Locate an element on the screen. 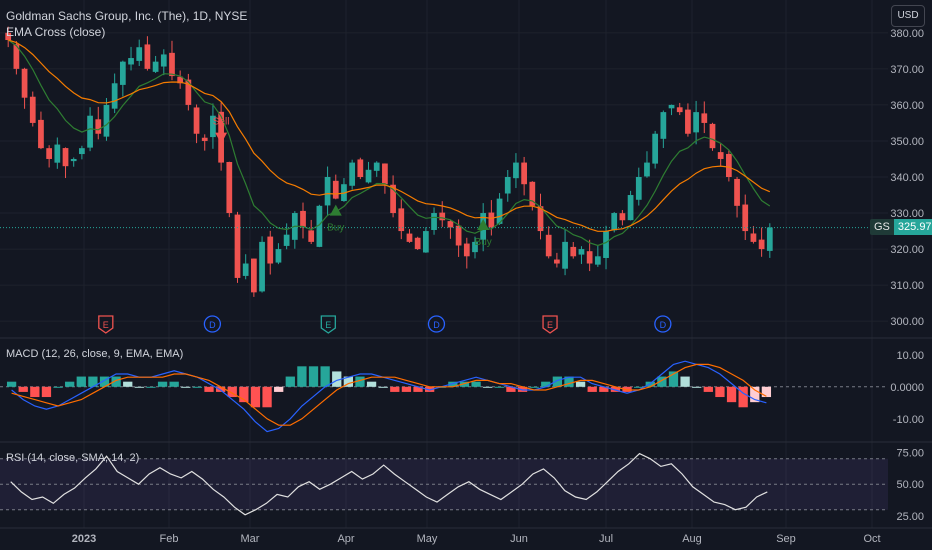 Image resolution: width=932 pixels, height=550 pixels. currency-button: USD is located at coordinates (908, 16).